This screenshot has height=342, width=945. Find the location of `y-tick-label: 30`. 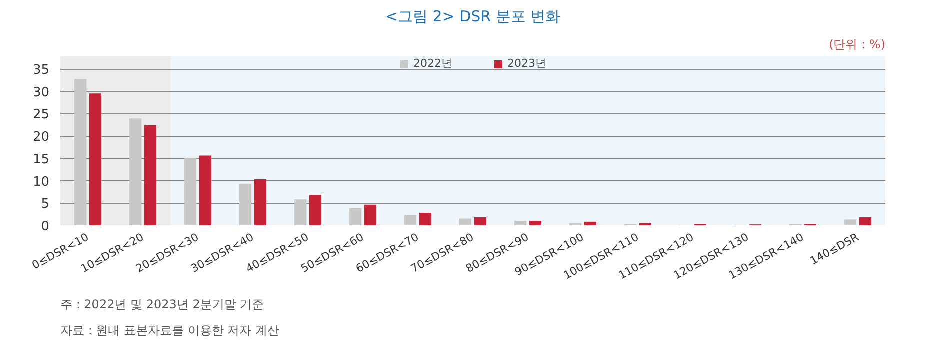

y-tick-label: 30 is located at coordinates (41, 92).